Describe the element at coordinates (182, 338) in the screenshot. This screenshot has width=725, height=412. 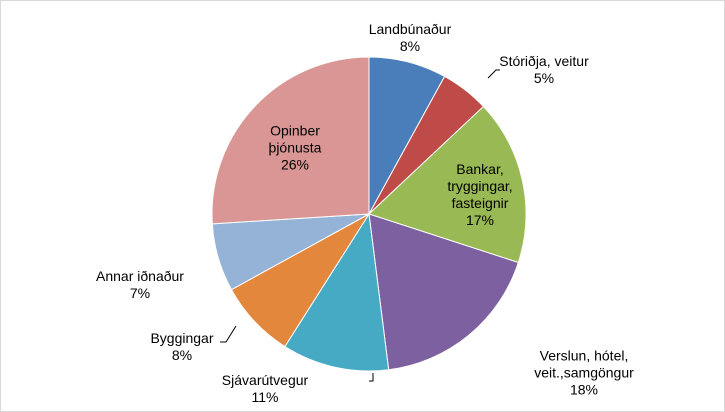
I see `slice-category: Byggingar` at that location.